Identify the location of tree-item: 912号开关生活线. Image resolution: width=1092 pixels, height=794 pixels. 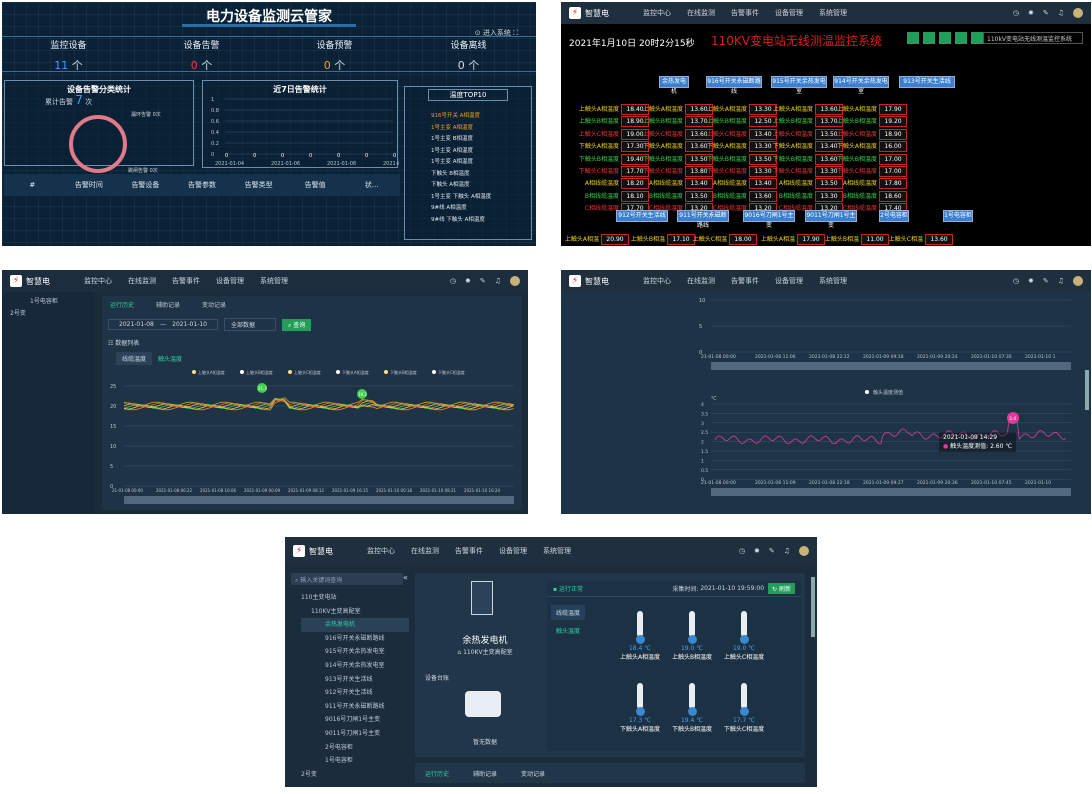
(349, 693).